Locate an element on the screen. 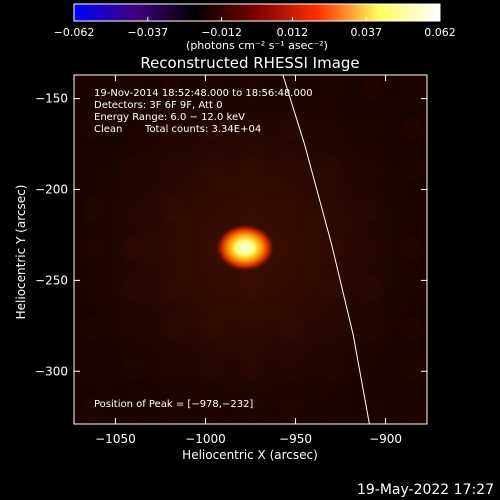 This screenshot has width=500, height=500. flare-source is located at coordinates (245, 247).